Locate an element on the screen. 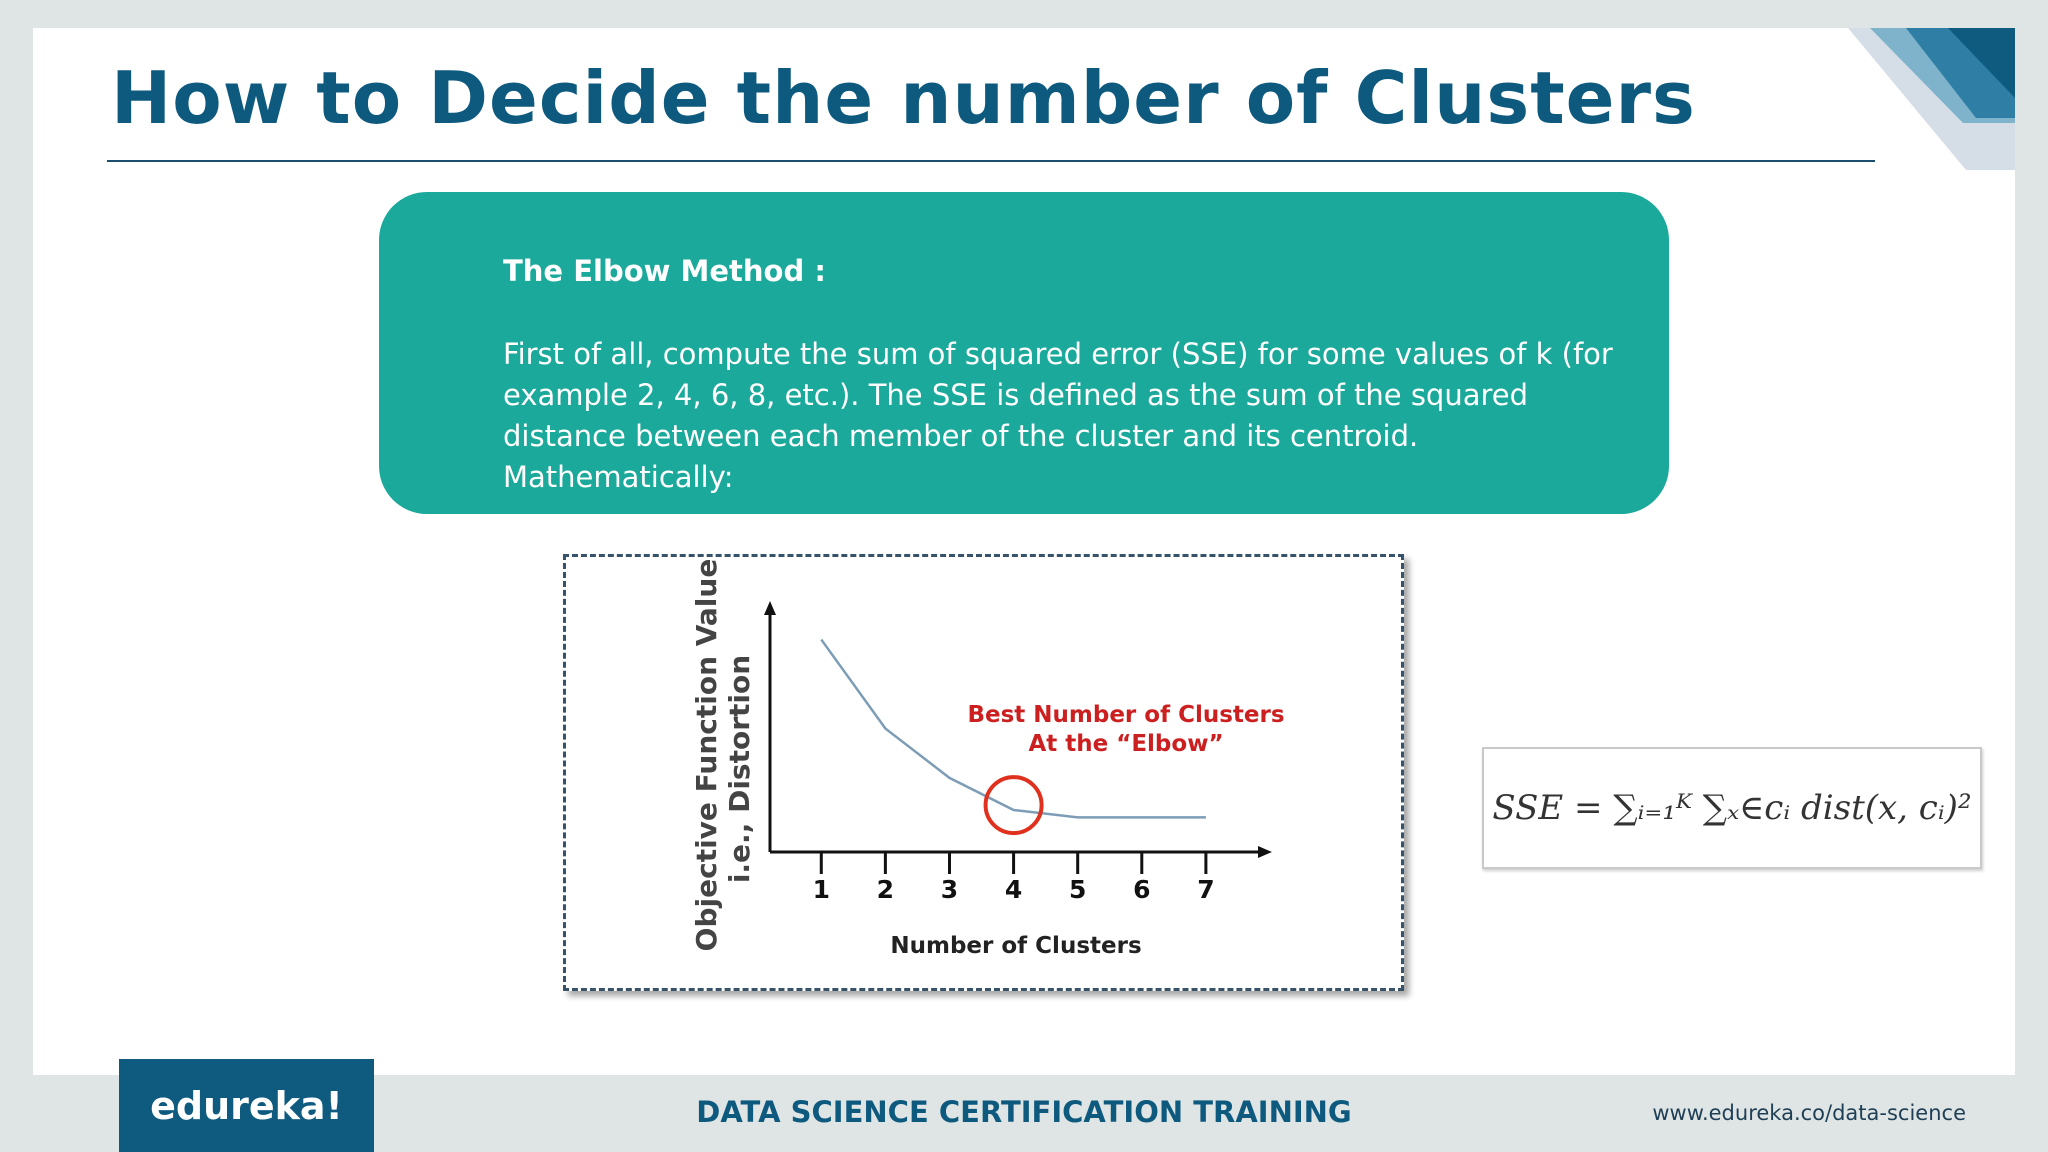  page-title: How to Decide the number of Clusters is located at coordinates (903, 98).